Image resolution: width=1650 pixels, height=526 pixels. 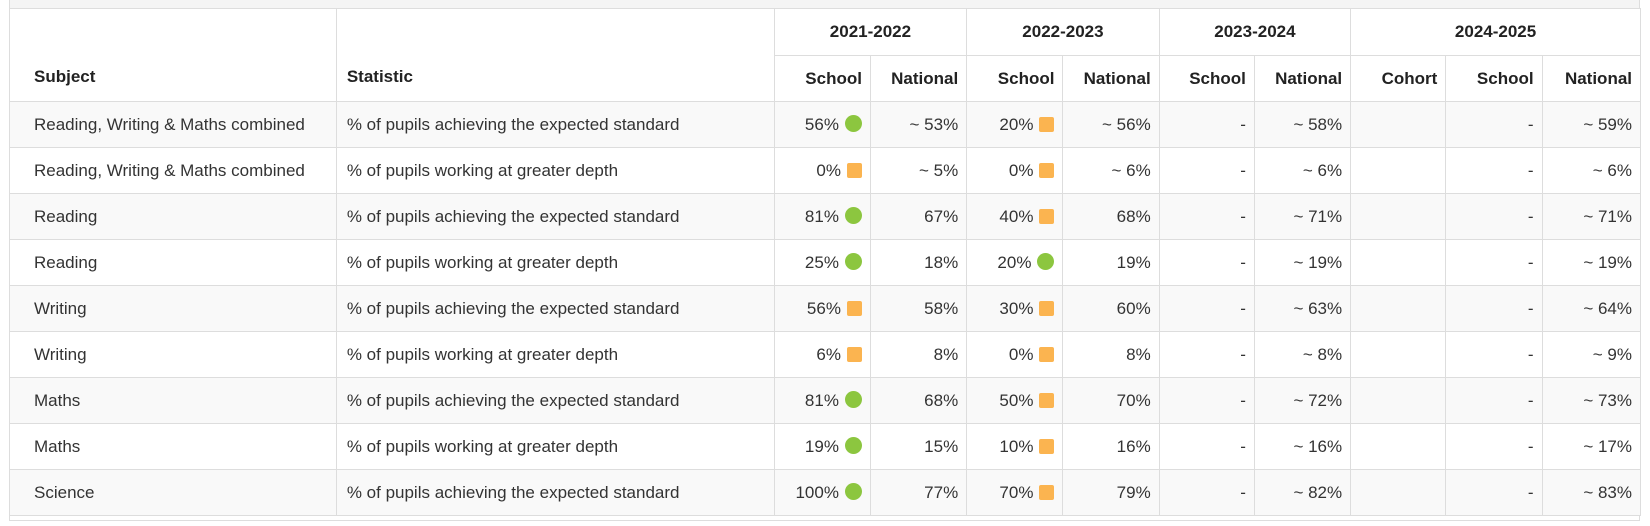 What do you see at coordinates (934, 124) in the screenshot?
I see `national-2021-2022-cell-value: ~ 53%` at bounding box center [934, 124].